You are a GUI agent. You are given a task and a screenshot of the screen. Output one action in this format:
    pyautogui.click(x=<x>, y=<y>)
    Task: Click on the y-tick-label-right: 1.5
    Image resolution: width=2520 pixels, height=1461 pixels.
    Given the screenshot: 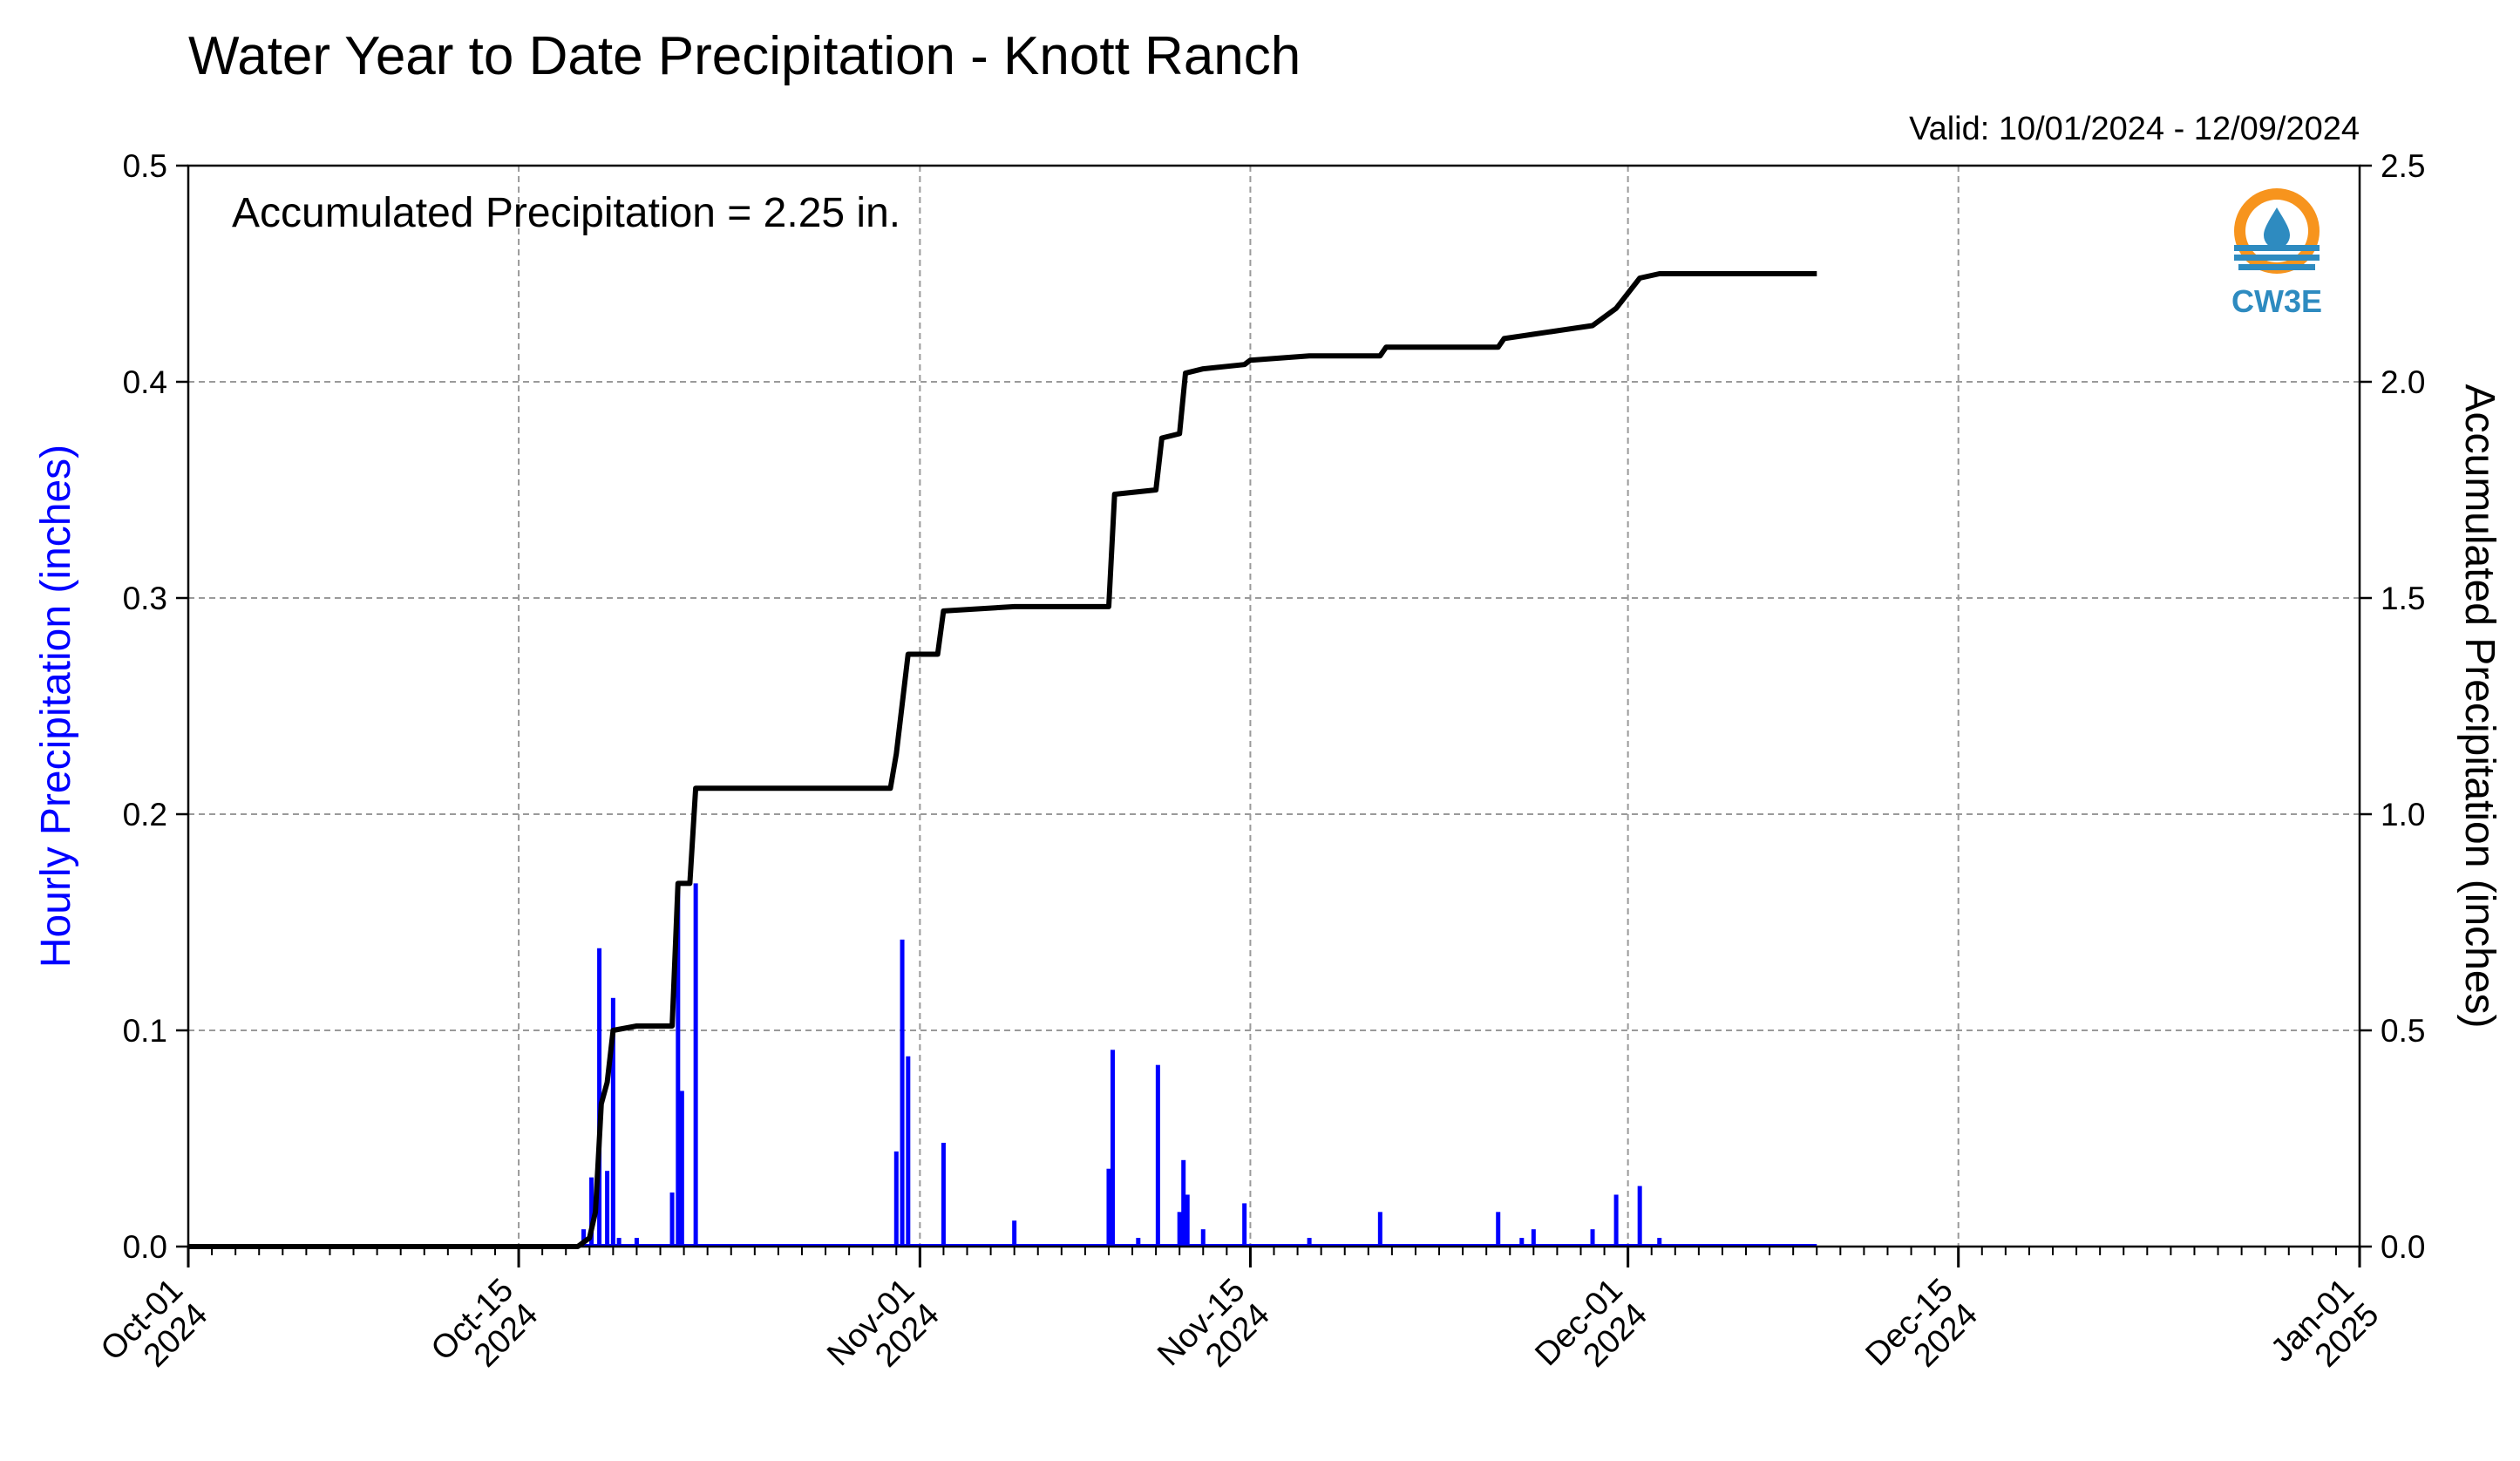 What is the action you would take?
    pyautogui.click(x=2403, y=598)
    